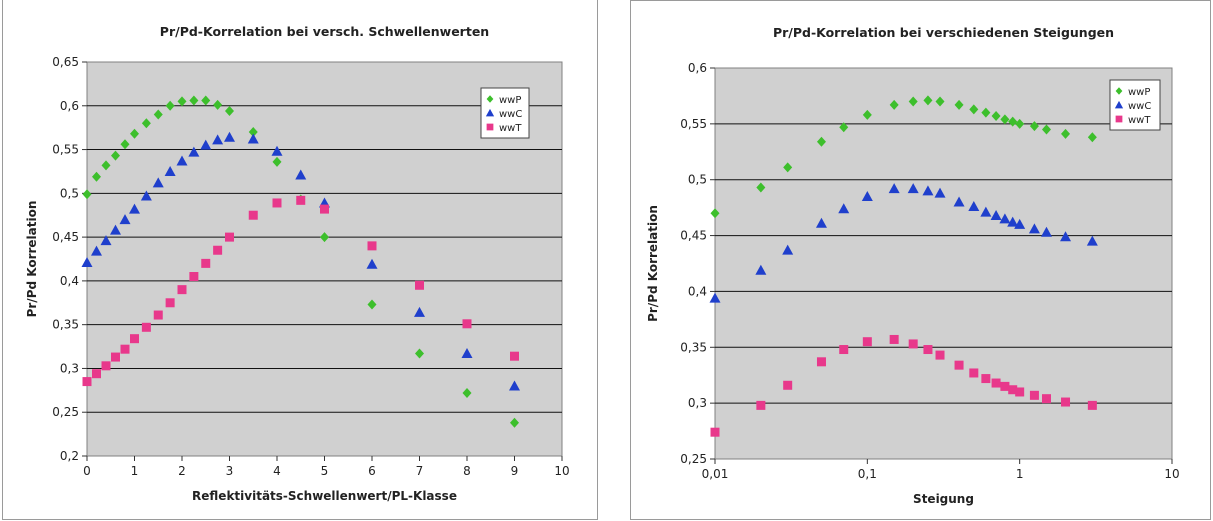 This screenshot has width=1213, height=521. Describe the element at coordinates (230, 471) in the screenshot. I see `x-tick-label: 3` at that location.